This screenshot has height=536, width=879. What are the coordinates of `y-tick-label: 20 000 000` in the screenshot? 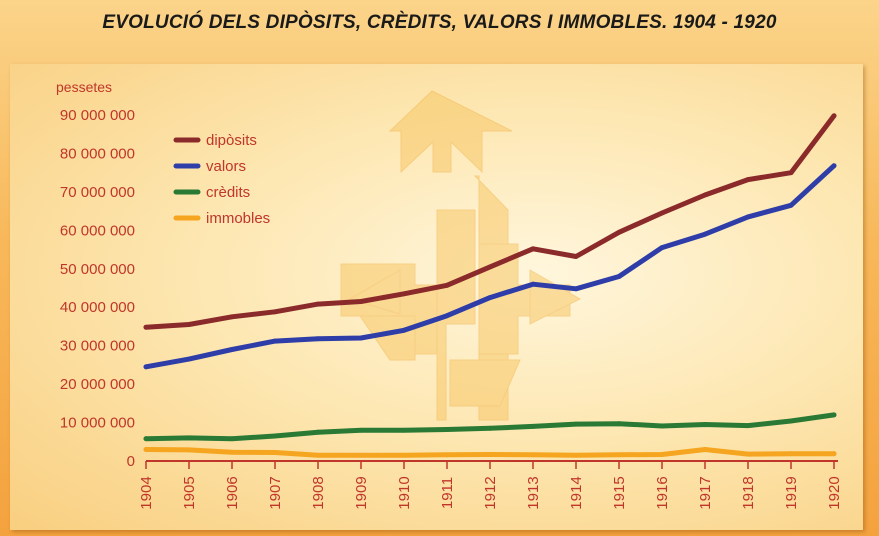 It's located at (97, 384).